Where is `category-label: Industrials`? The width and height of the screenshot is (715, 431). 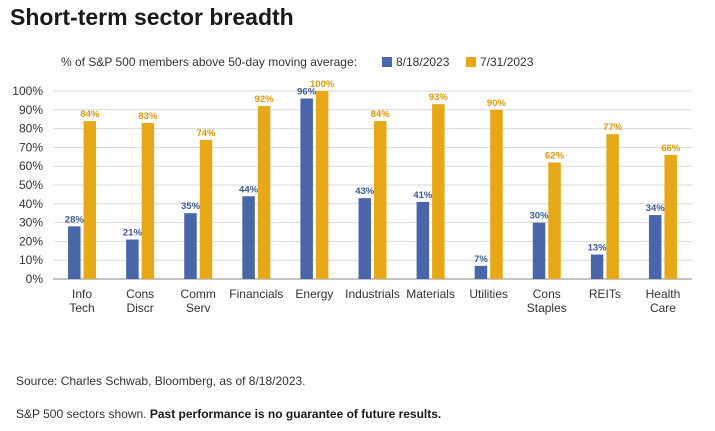
category-label: Industrials is located at coordinates (372, 294).